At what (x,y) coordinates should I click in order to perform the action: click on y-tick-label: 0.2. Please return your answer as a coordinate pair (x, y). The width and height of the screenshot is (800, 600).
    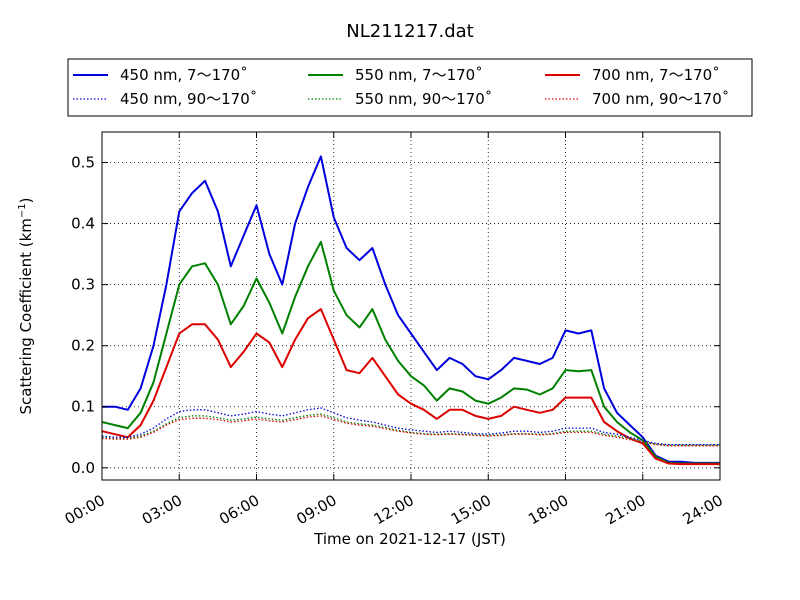
    Looking at the image, I should click on (83, 346).